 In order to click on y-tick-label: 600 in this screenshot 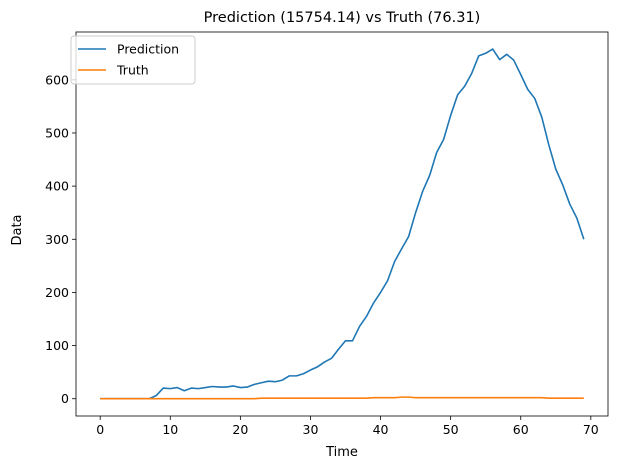, I will do `click(57, 79)`.